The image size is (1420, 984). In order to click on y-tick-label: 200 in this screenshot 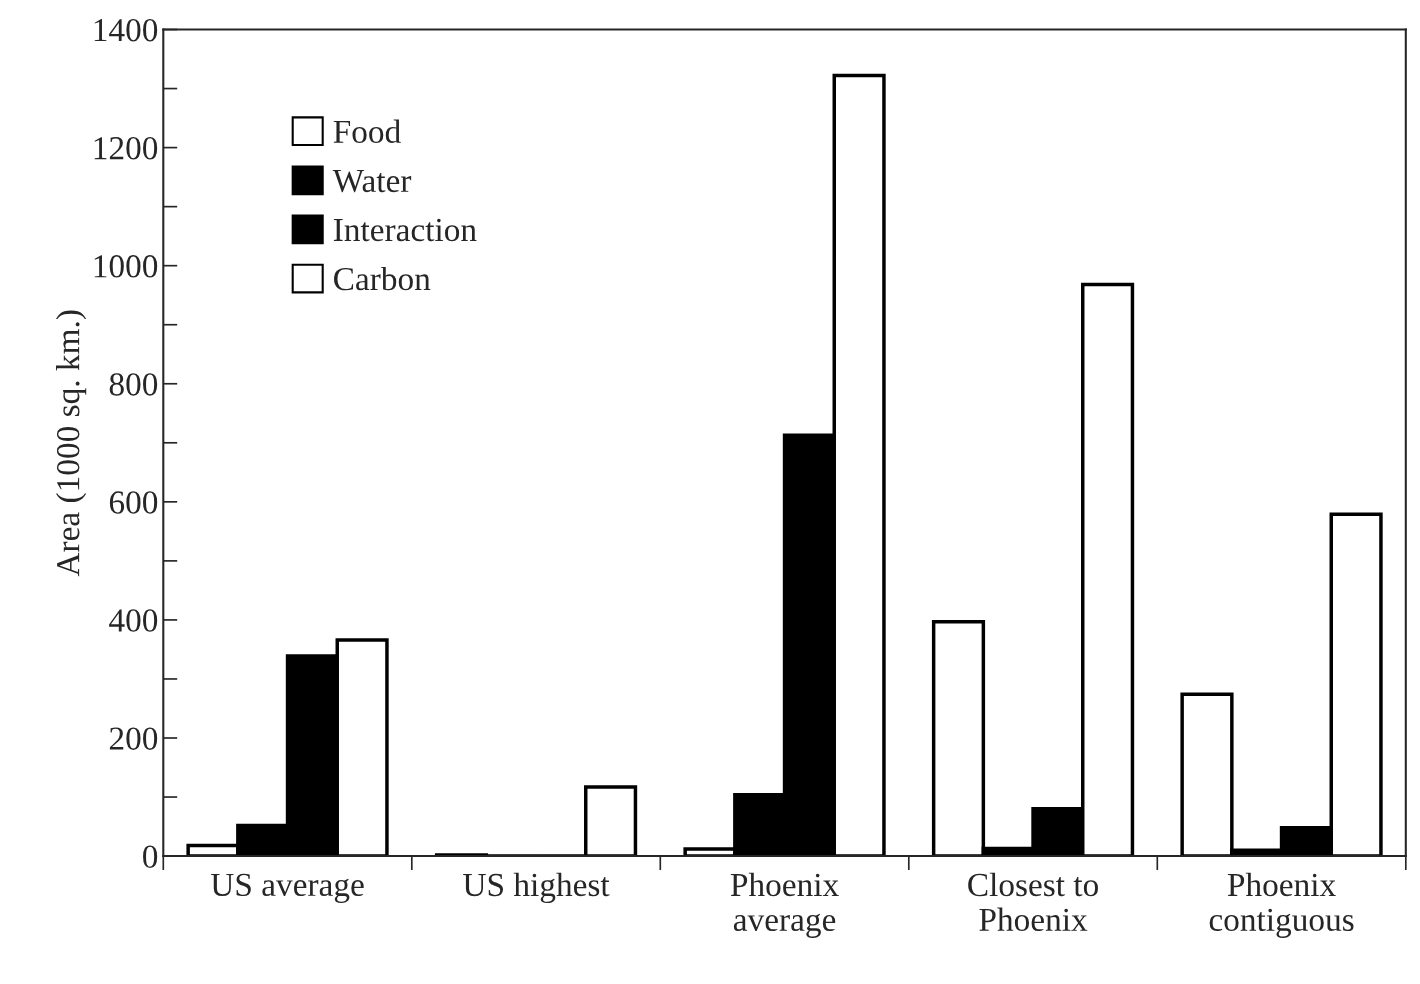, I will do `click(133, 738)`.